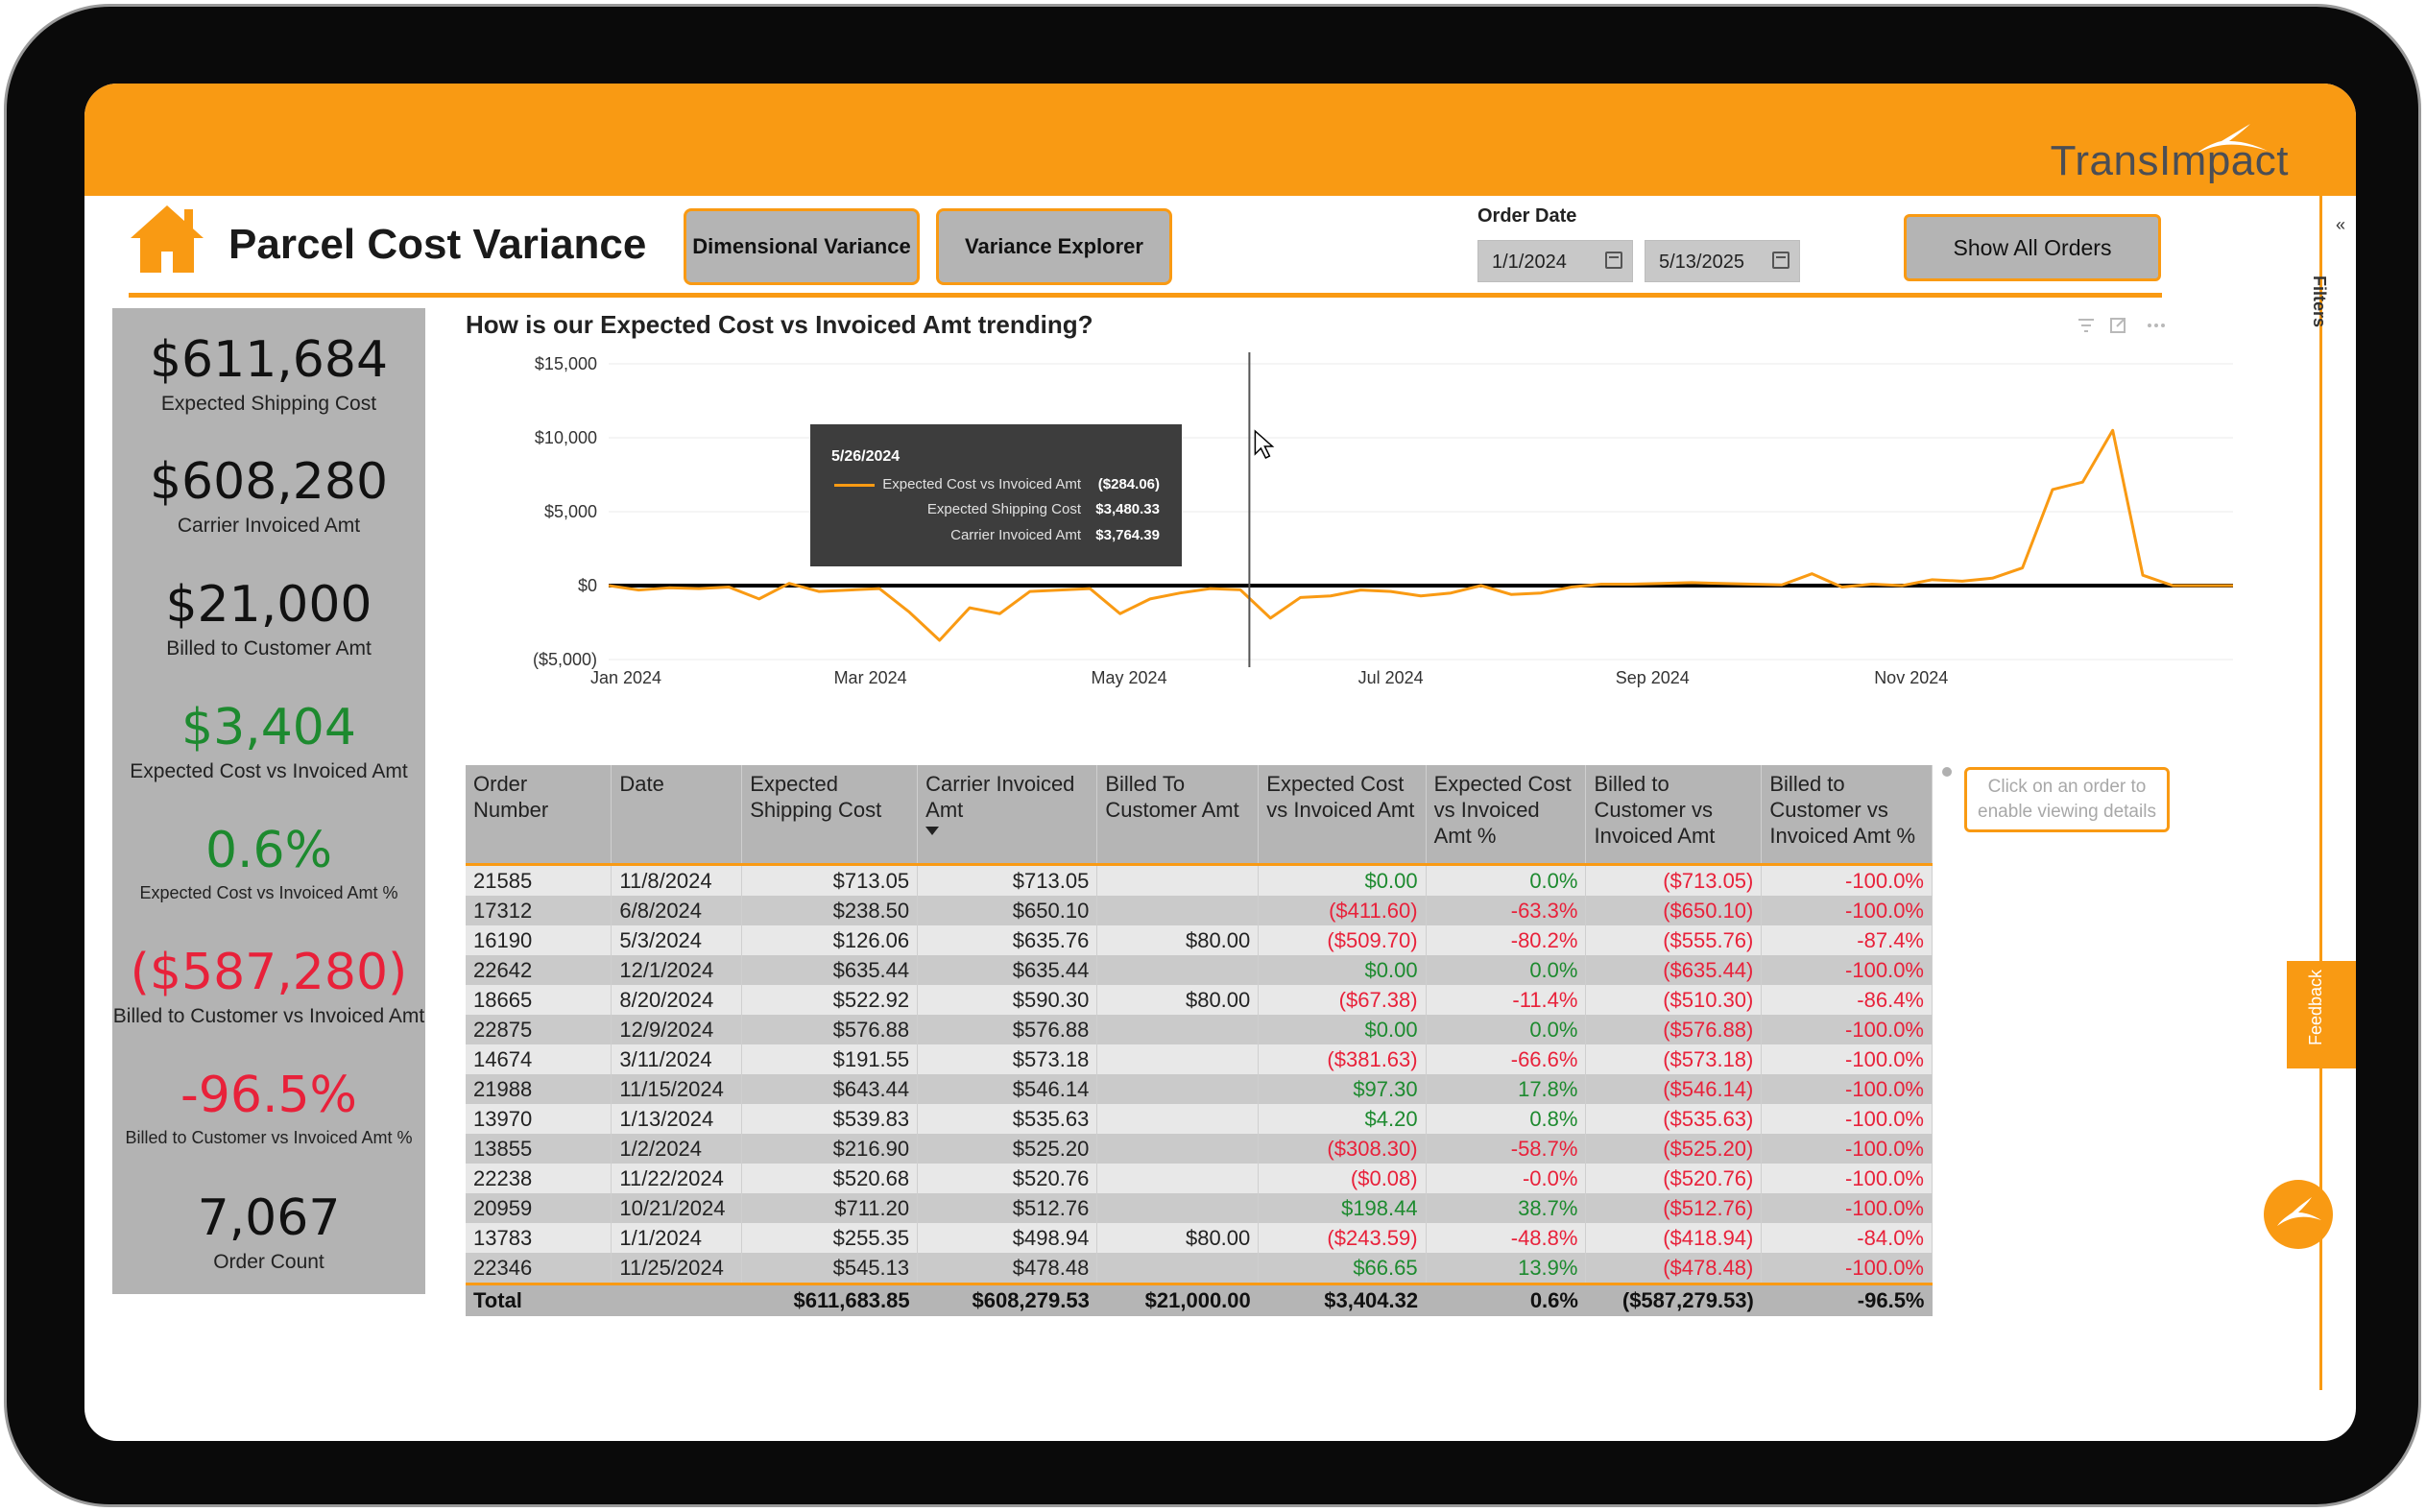 This screenshot has width=2426, height=1512. Describe the element at coordinates (1342, 880) in the screenshot. I see `table-cell: $0.00` at that location.